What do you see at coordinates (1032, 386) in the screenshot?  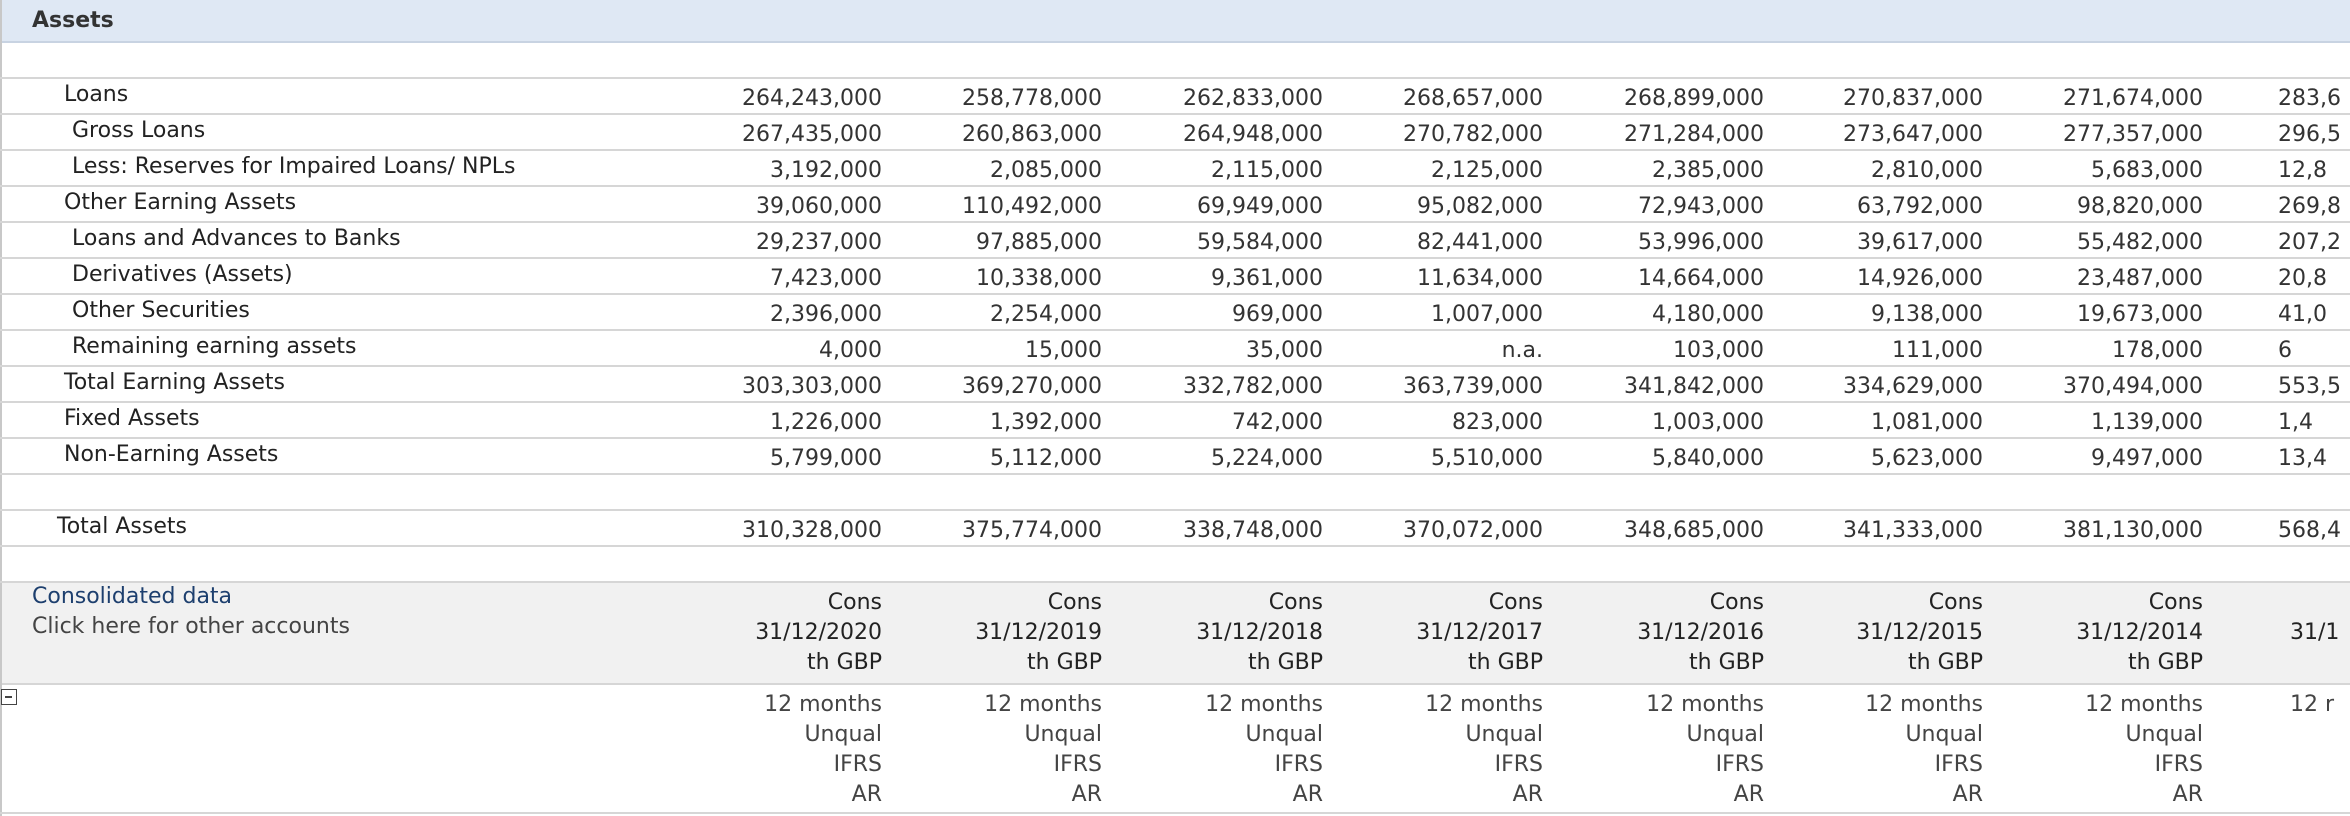 I see `cell-value: 369,270,000` at bounding box center [1032, 386].